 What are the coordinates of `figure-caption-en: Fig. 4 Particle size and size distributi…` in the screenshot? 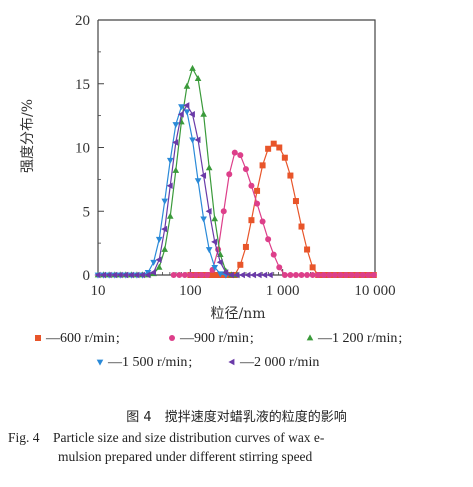 It's located at (238, 447).